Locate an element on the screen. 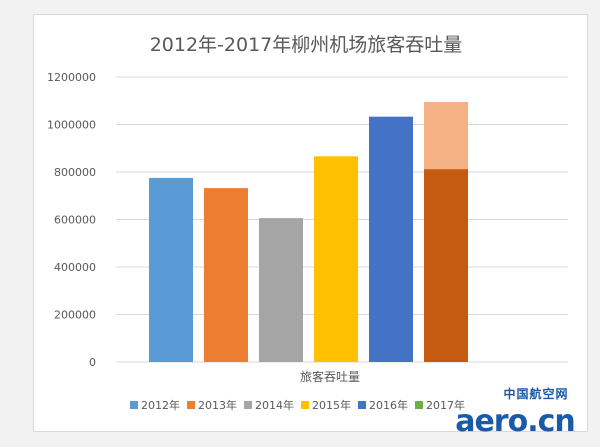 This screenshot has height=447, width=600. watermark-en-text: aero.cn is located at coordinates (515, 421).